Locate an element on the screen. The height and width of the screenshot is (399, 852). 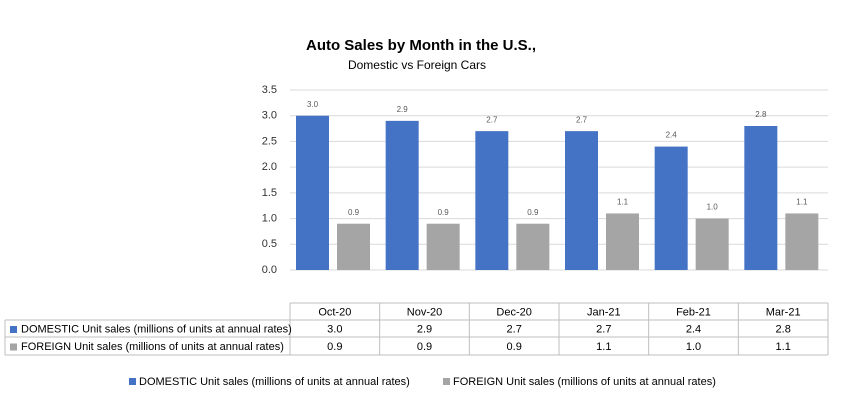
data-label: 3.0 is located at coordinates (313, 104).